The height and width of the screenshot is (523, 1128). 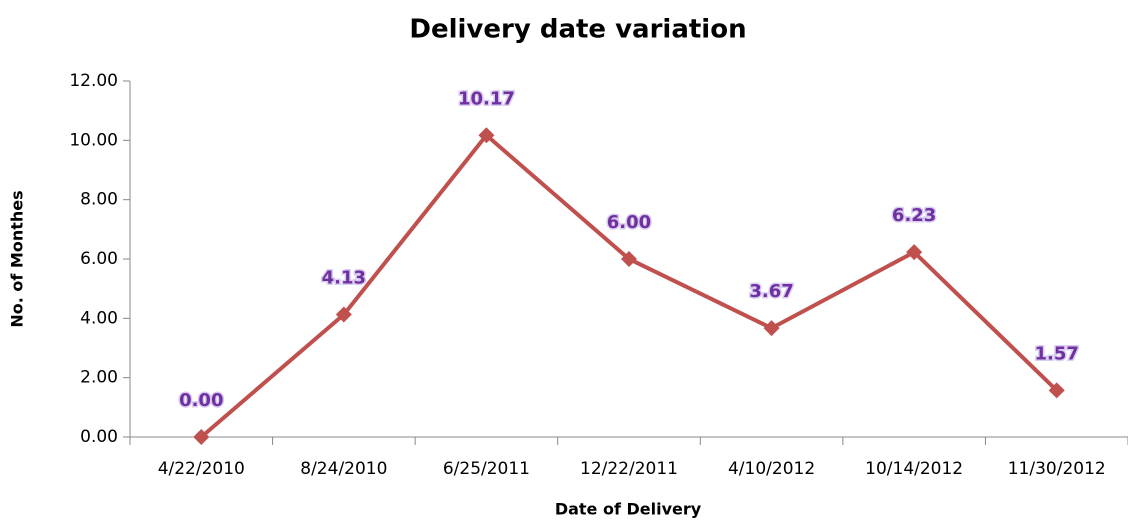 What do you see at coordinates (343, 469) in the screenshot?
I see `x-tick-label: 8/24/2010` at bounding box center [343, 469].